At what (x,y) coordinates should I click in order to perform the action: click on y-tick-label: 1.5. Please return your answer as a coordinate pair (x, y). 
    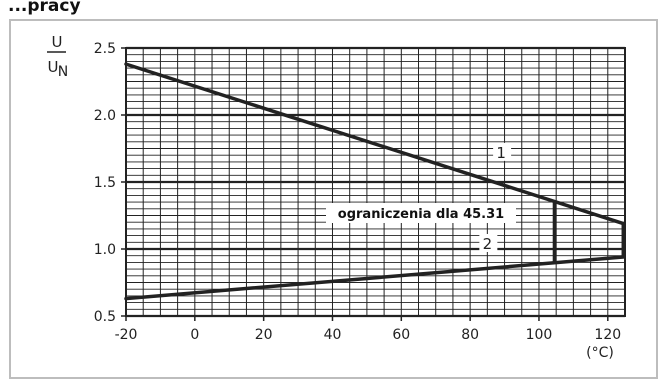
    Looking at the image, I should click on (105, 183).